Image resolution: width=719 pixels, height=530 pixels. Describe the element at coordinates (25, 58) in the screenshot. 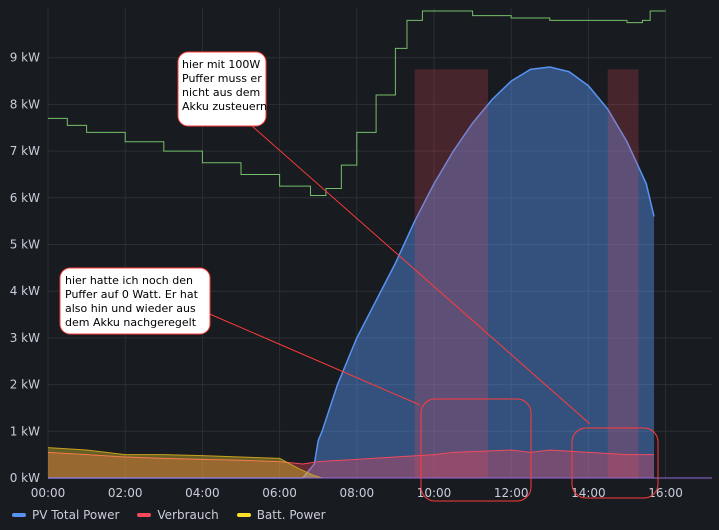

I see `y-tick-label-9: 9 kW` at that location.